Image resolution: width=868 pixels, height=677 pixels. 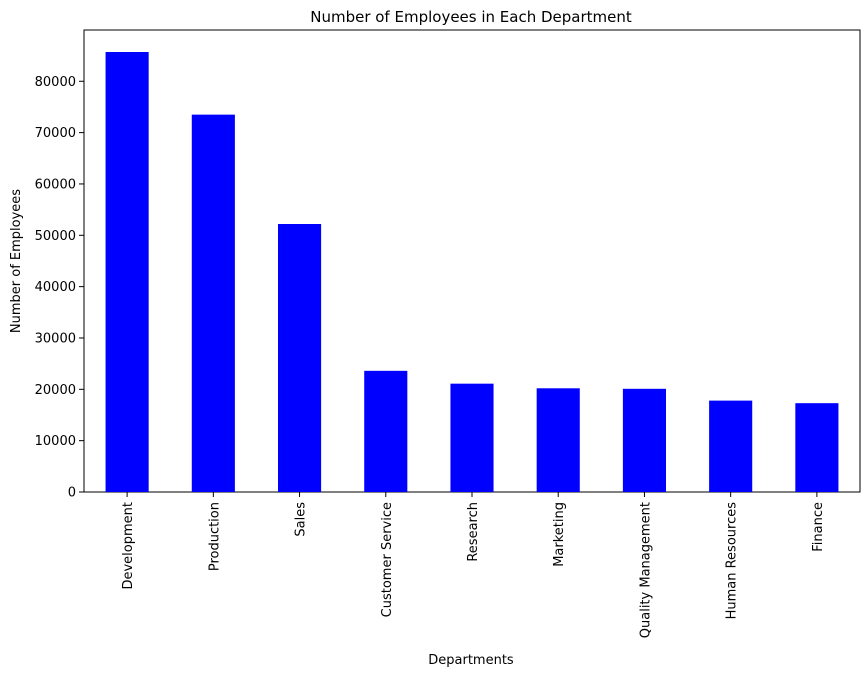 I want to click on y-axis-label: Number of Employees, so click(x=16, y=261).